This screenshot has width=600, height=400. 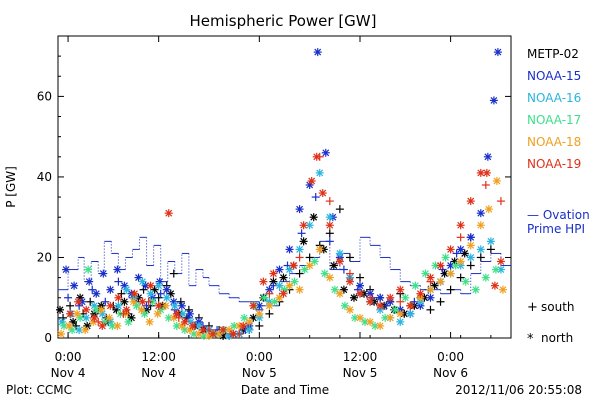 What do you see at coordinates (554, 76) in the screenshot?
I see `legend-entry-noaa15: NOAA-15` at bounding box center [554, 76].